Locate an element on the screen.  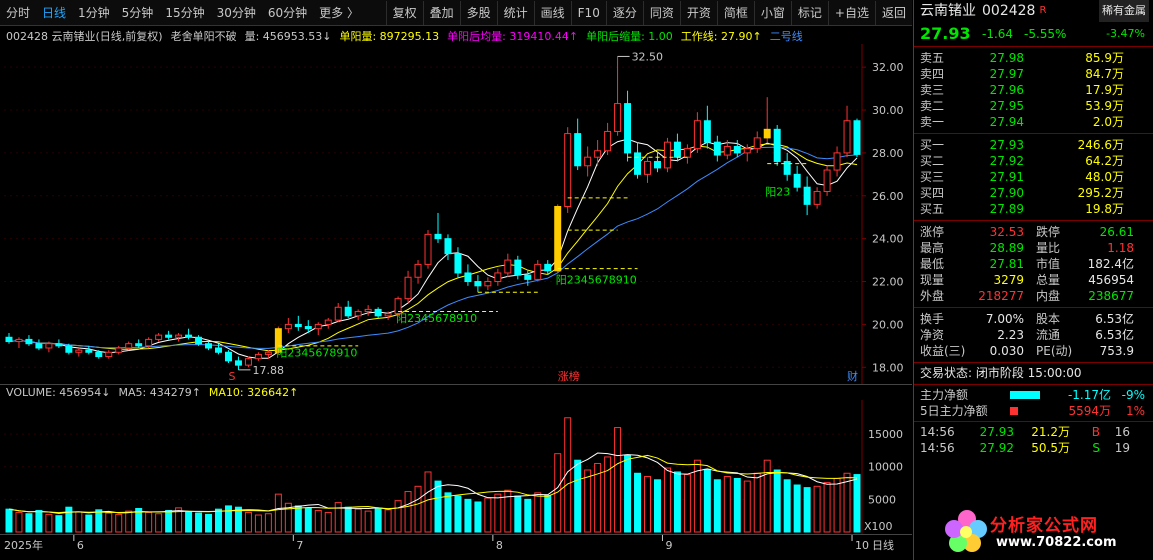
volume-tick-label: 10000 is located at coordinates (885, 467).